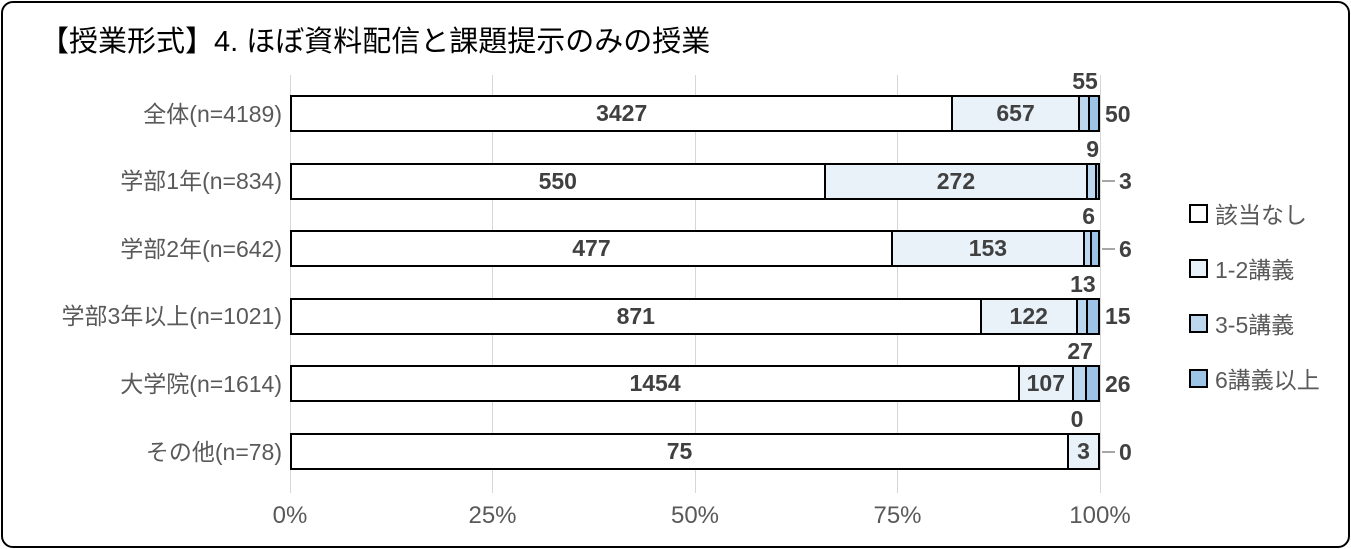 The height and width of the screenshot is (549, 1351). Describe the element at coordinates (897, 515) in the screenshot. I see `x-tick-label-75: 75%` at that location.